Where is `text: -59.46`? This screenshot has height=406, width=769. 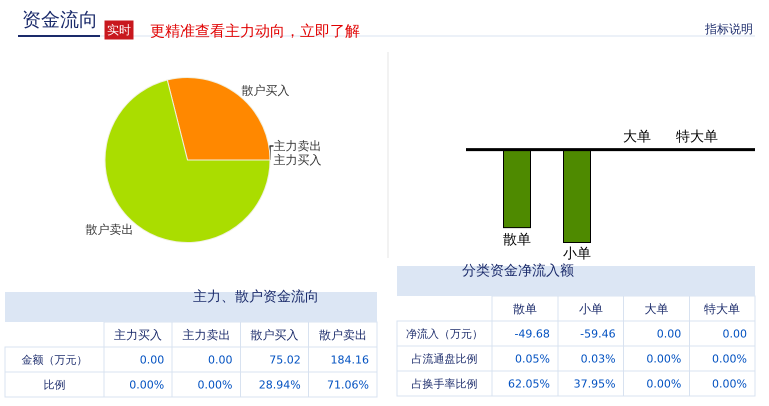
text: -59.46 is located at coordinates (598, 333).